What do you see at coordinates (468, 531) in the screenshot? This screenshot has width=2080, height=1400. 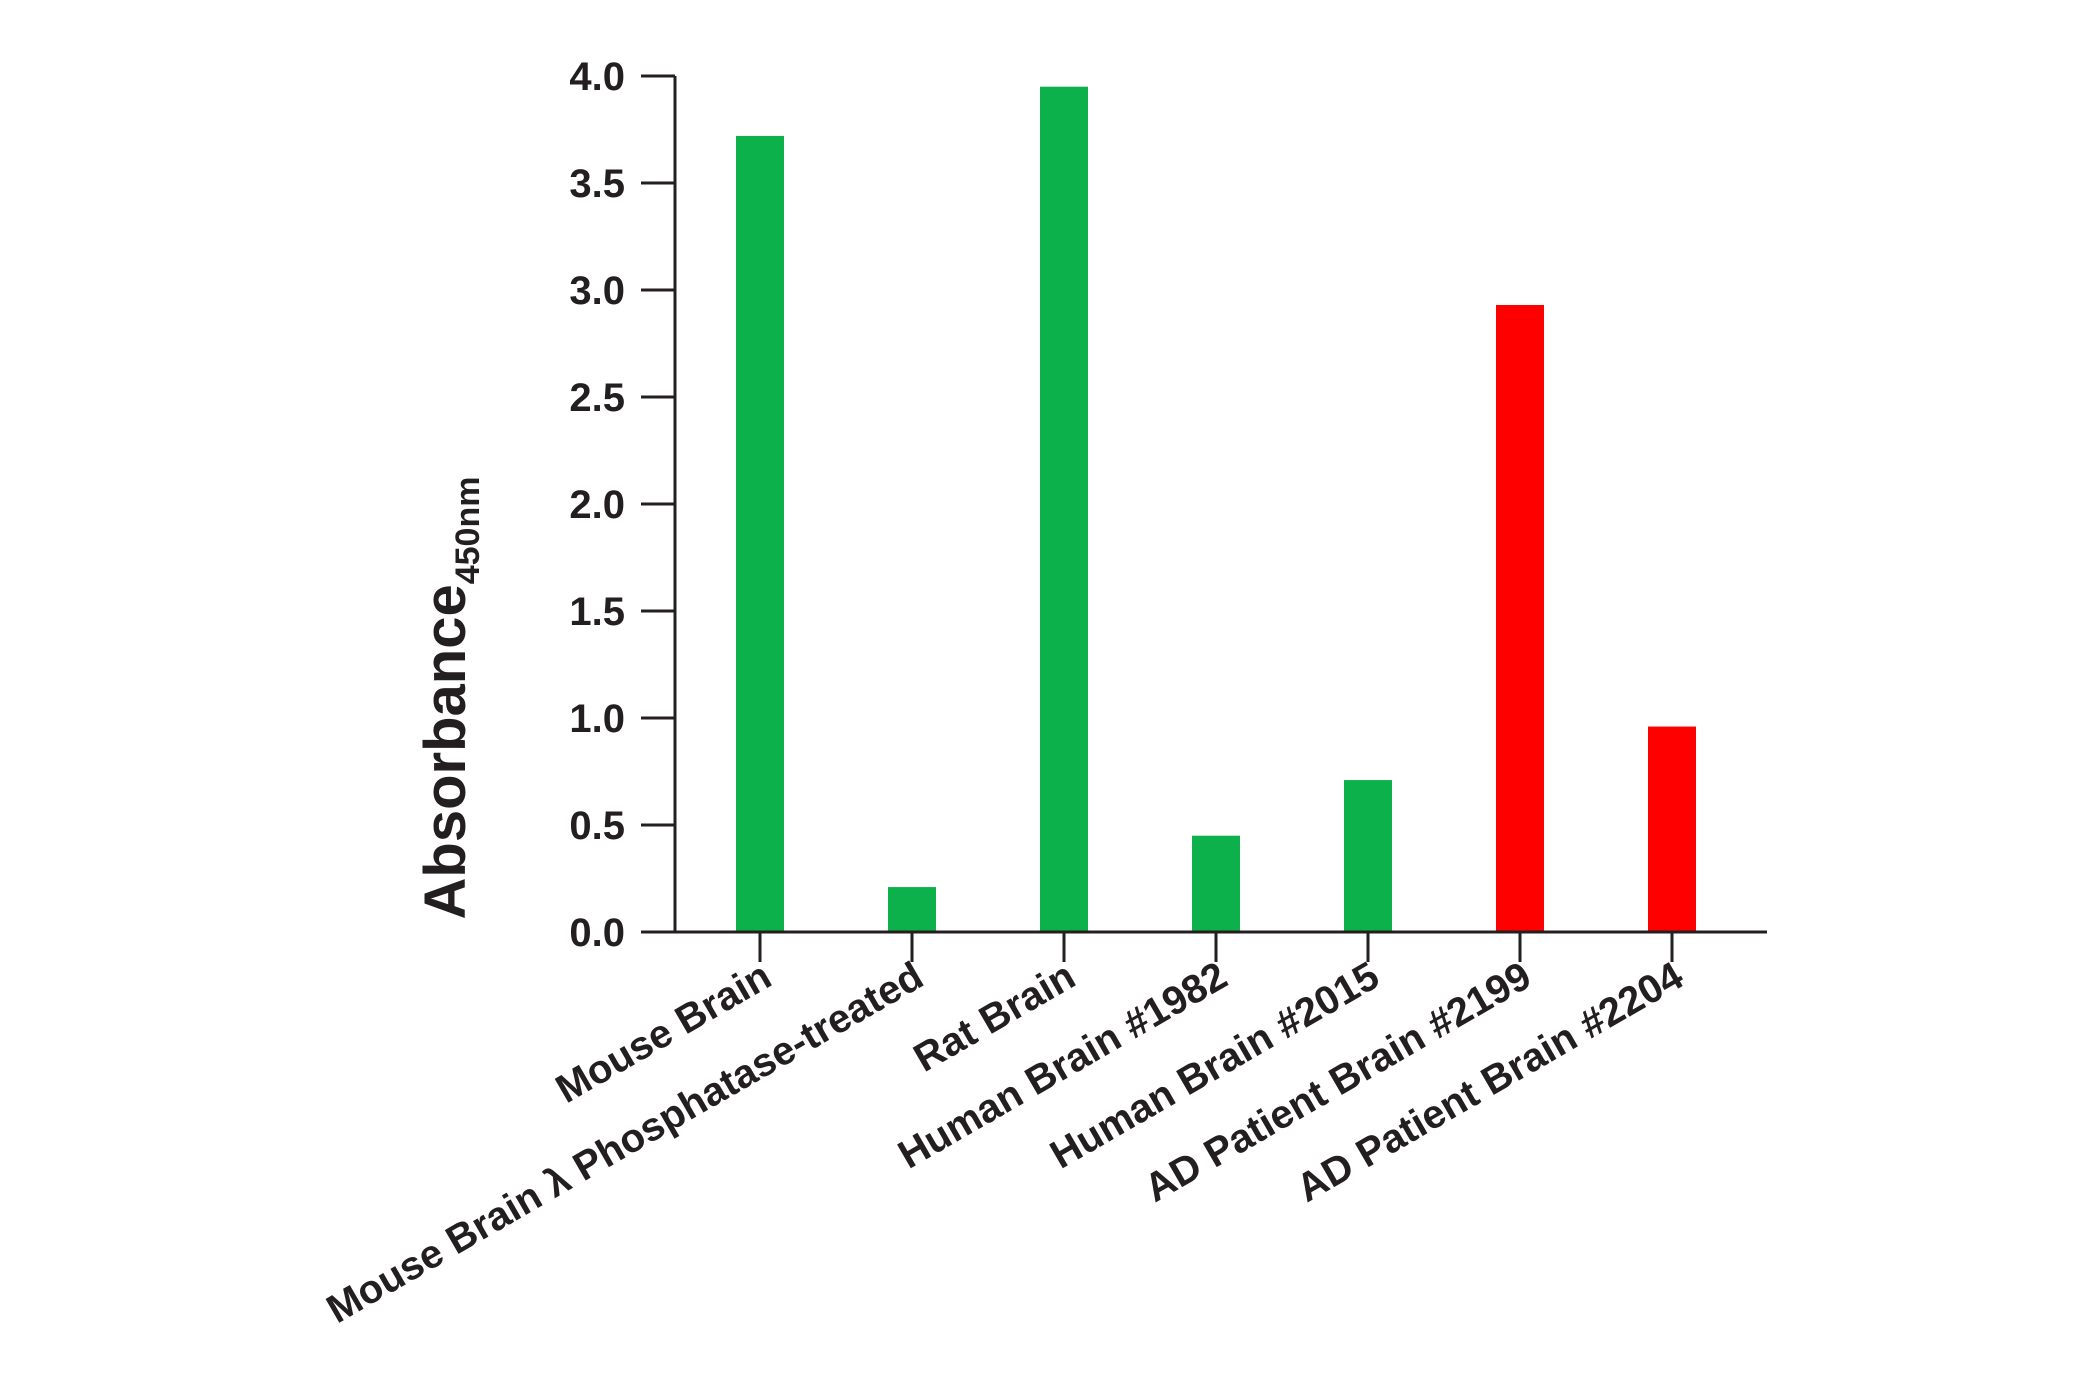 I see `y-axis-title-subscript: 450nm` at bounding box center [468, 531].